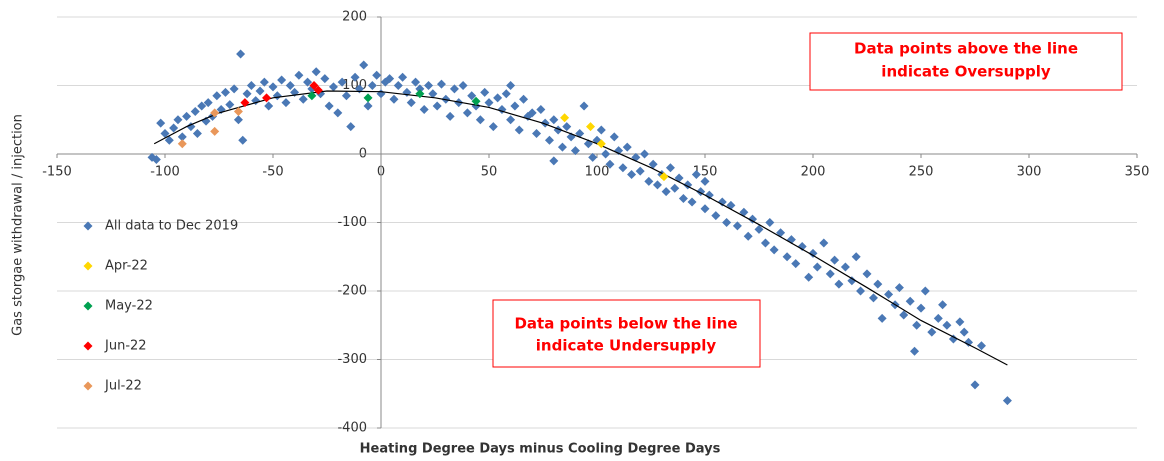 This screenshot has width=1164, height=461. Describe the element at coordinates (625, 324) in the screenshot. I see `annotation: Data points below the line` at that location.